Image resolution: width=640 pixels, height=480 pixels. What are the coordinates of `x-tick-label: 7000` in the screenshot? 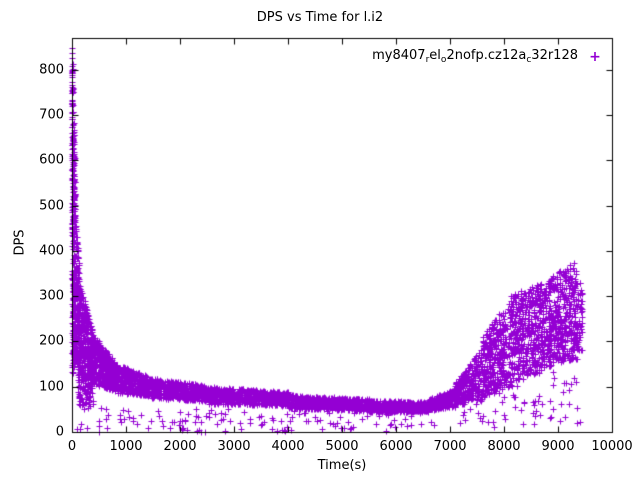 It's located at (450, 446).